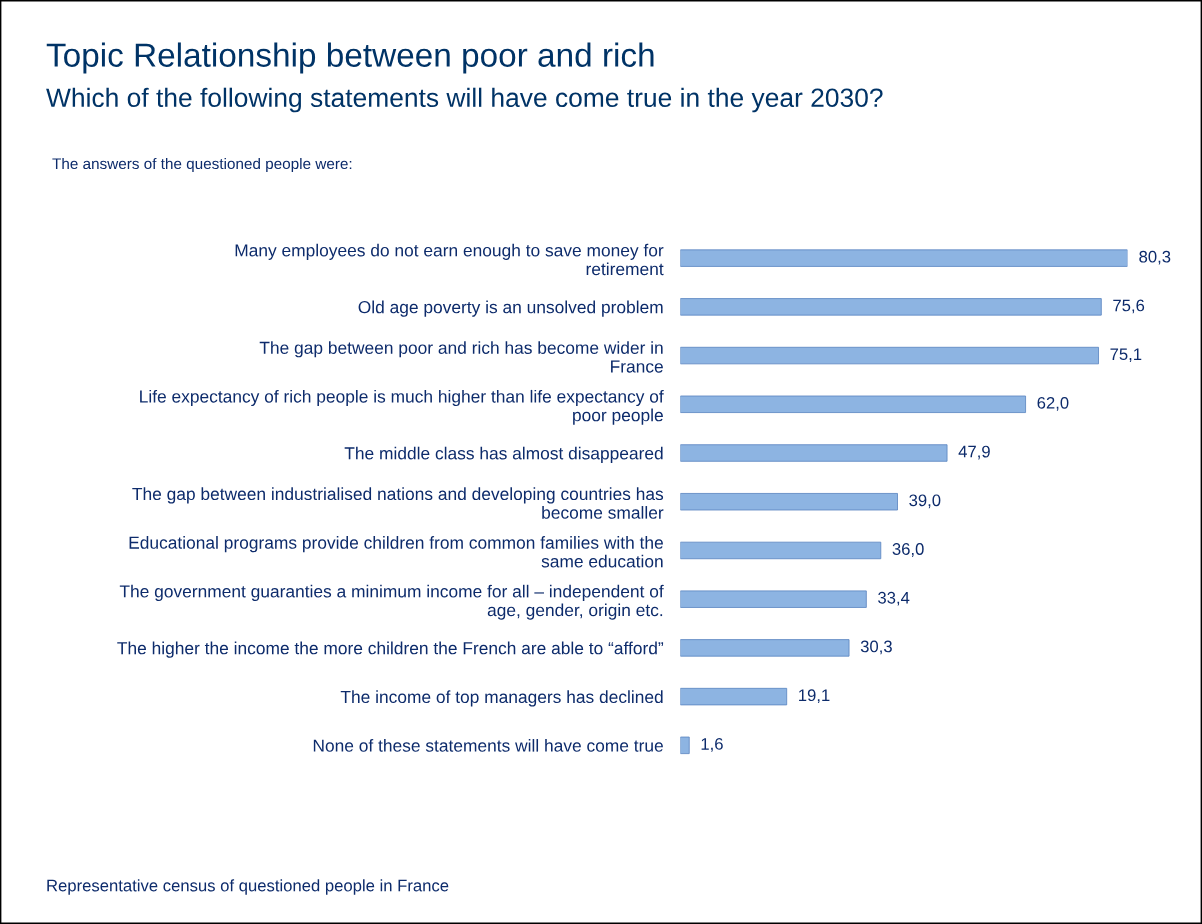 Image resolution: width=1202 pixels, height=924 pixels. Describe the element at coordinates (464, 100) in the screenshot. I see `text: Which of the following statements will have come true in the year 2030?` at that location.